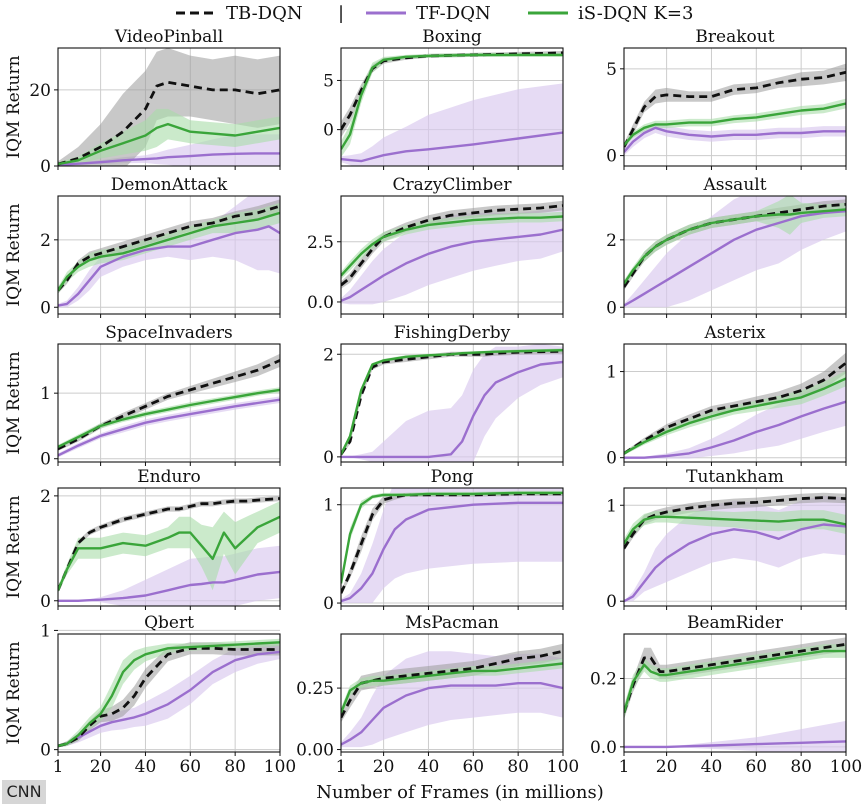  I want to click on panel-title: Qbert, so click(169, 623).